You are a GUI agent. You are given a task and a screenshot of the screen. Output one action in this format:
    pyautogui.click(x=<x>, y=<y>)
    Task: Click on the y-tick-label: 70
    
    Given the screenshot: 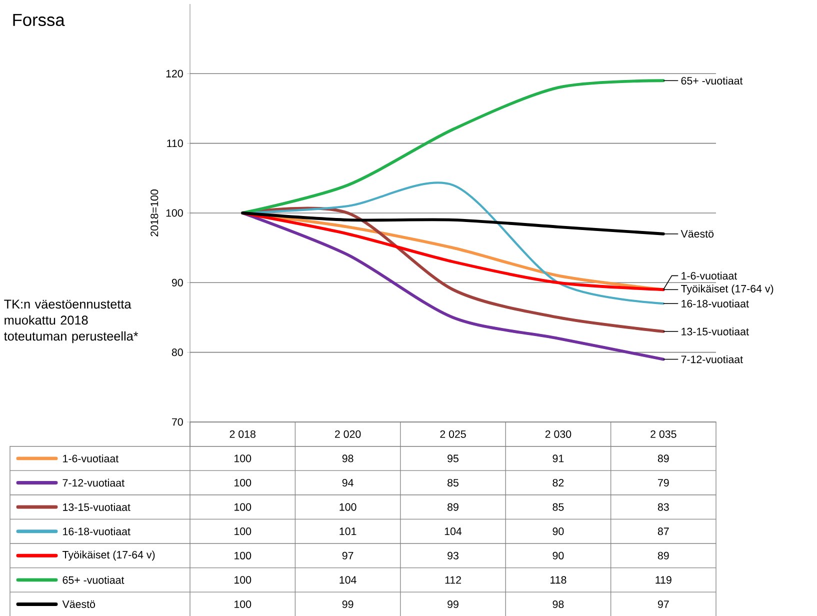 What is the action you would take?
    pyautogui.click(x=177, y=422)
    